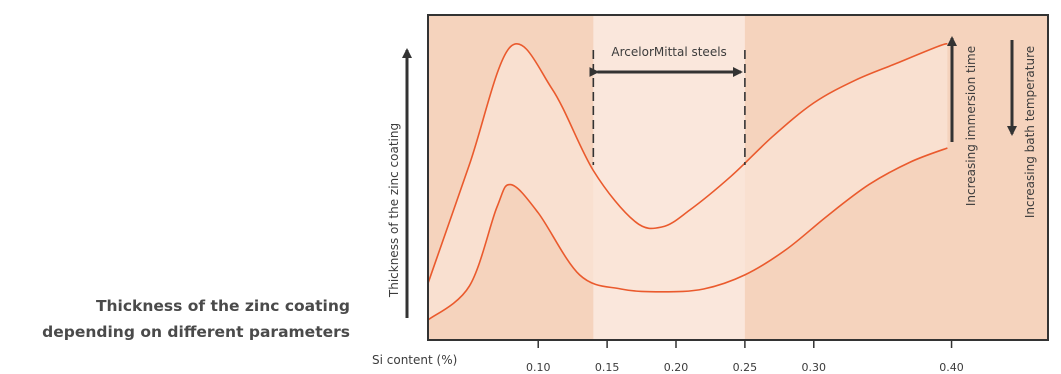 The height and width of the screenshot is (374, 1061). What do you see at coordinates (951, 367) in the screenshot?
I see `x-tick-label: 0.40` at bounding box center [951, 367].